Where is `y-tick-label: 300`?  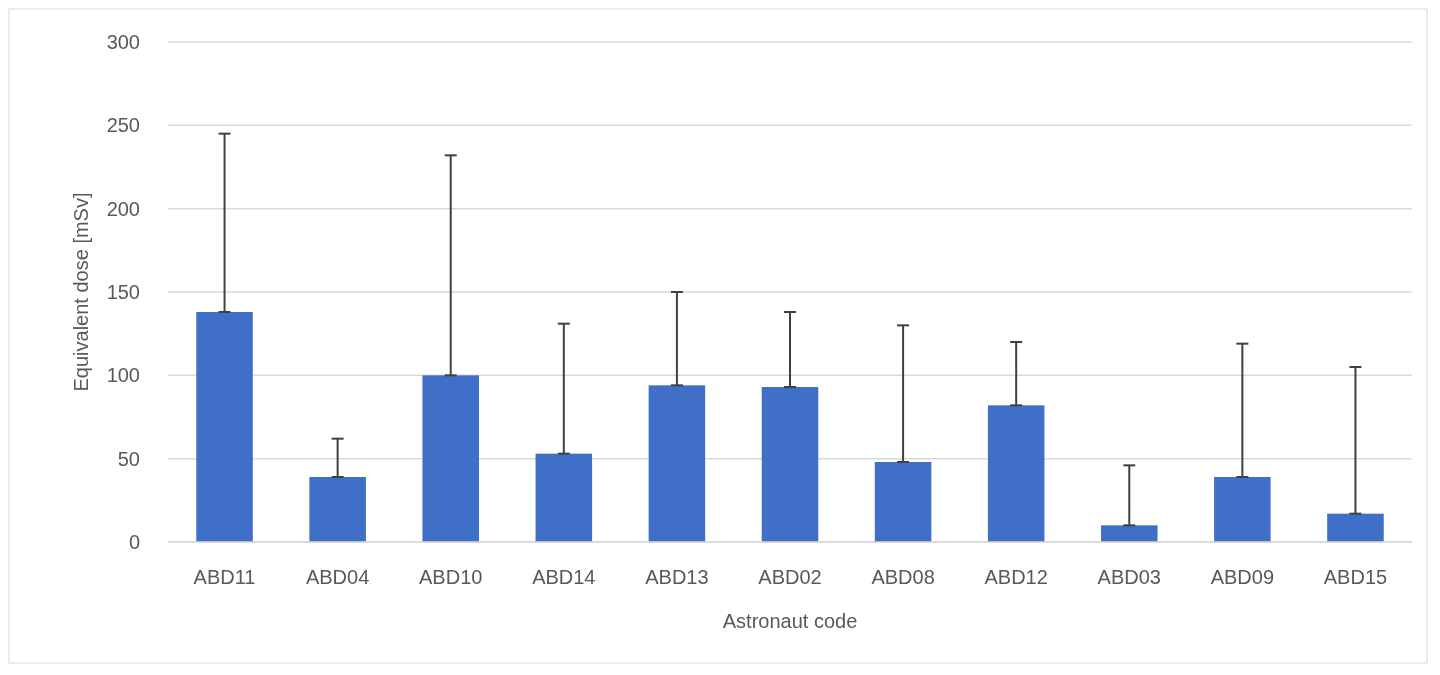
y-tick-label: 300 is located at coordinates (123, 42).